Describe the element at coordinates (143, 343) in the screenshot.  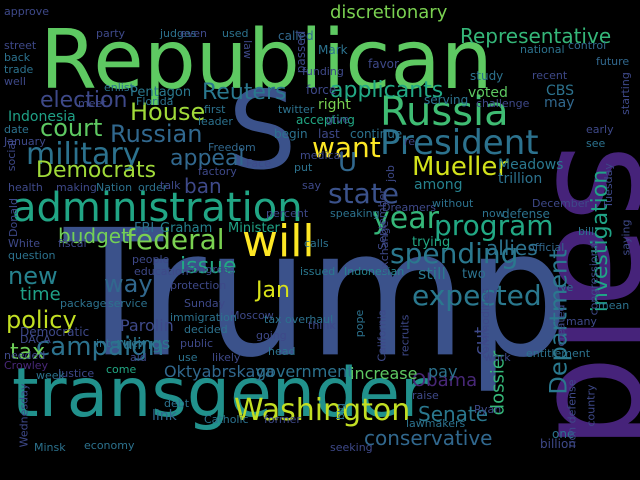
I see `cloud-word: rulings` at that location.